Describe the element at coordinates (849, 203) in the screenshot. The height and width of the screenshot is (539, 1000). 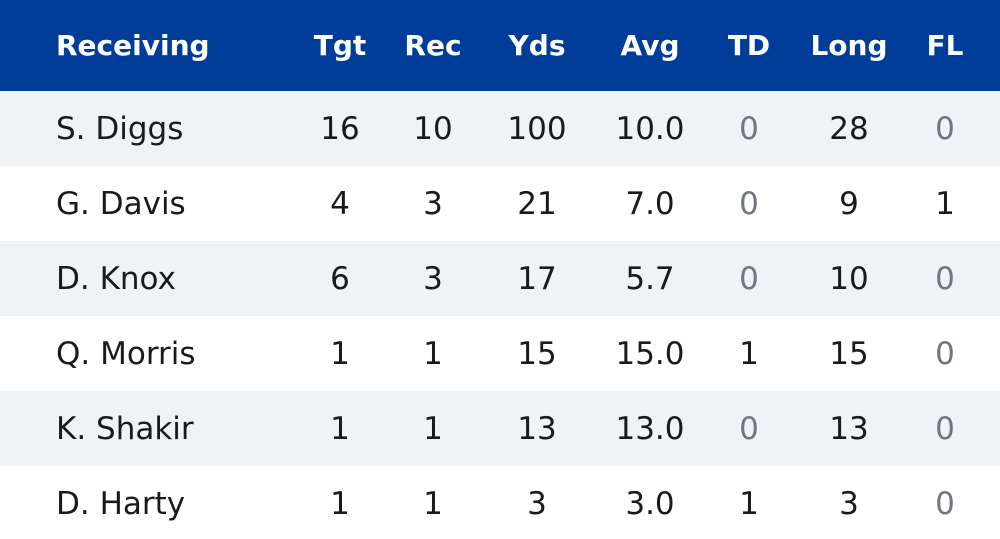
I see `stat-long: 9` at that location.